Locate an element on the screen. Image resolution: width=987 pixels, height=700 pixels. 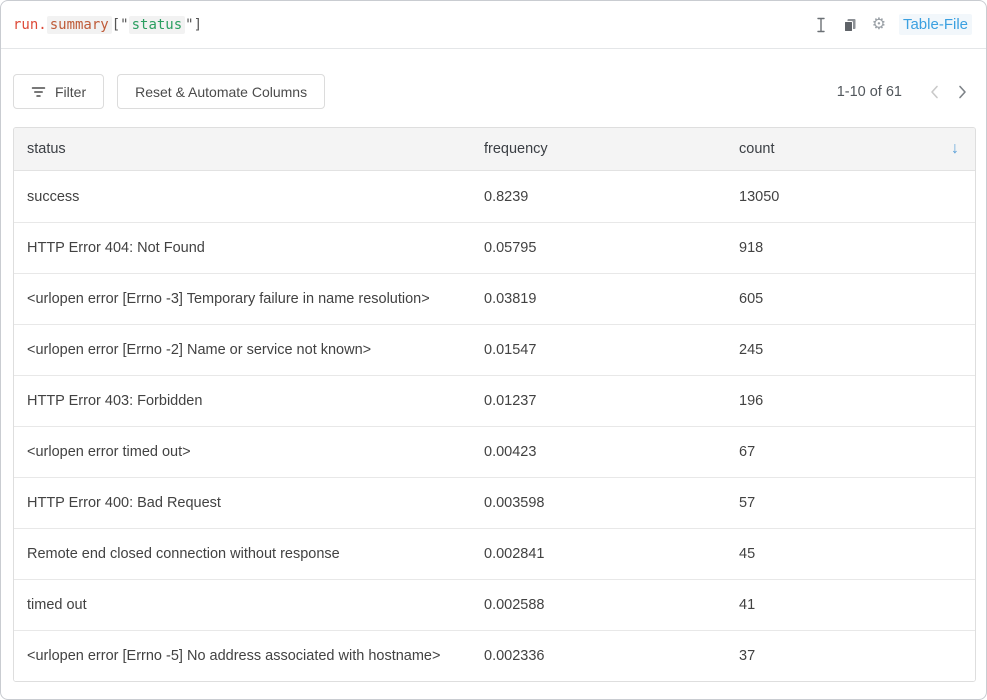
table-row: success 0.8239 13050 is located at coordinates (494, 196).